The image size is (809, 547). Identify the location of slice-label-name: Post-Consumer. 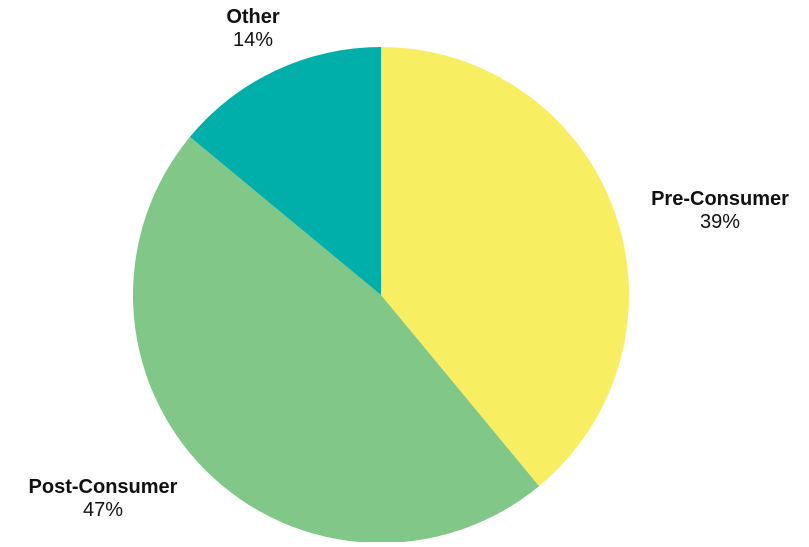
(103, 487).